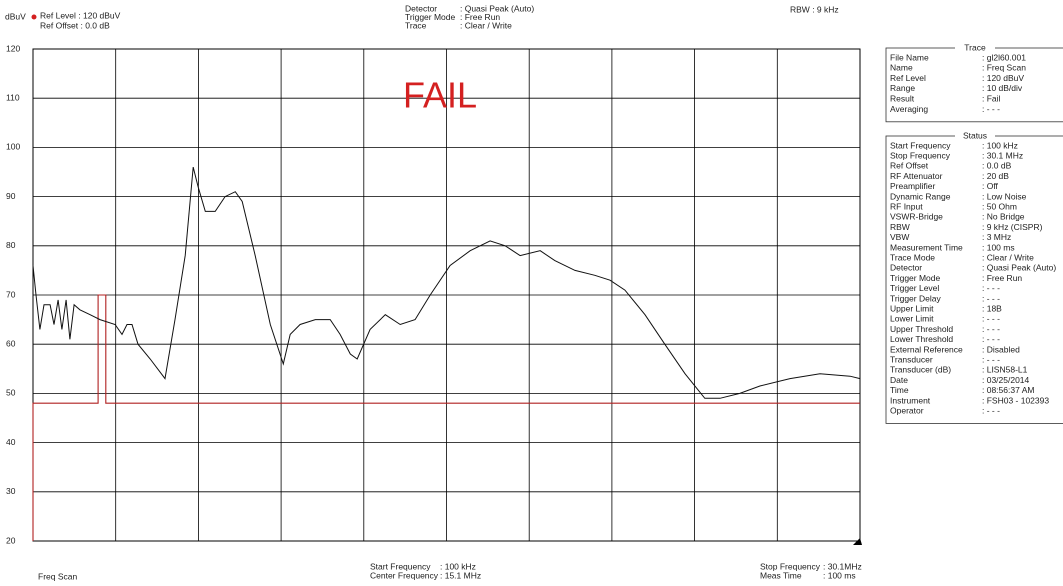 This screenshot has height=586, width=1063. I want to click on panel-label: Operator, so click(907, 410).